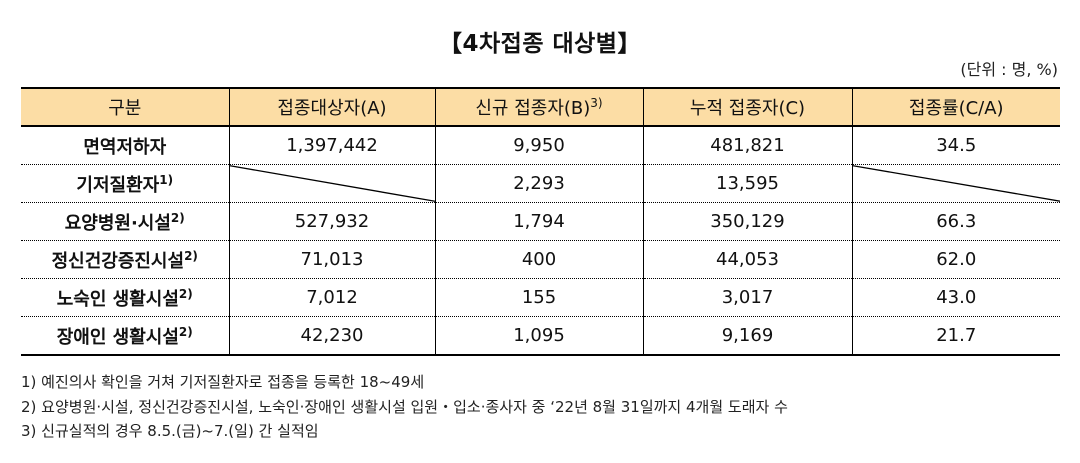 Image resolution: width=1080 pixels, height=463 pixels. I want to click on cell-cumulative: 3,017, so click(747, 297).